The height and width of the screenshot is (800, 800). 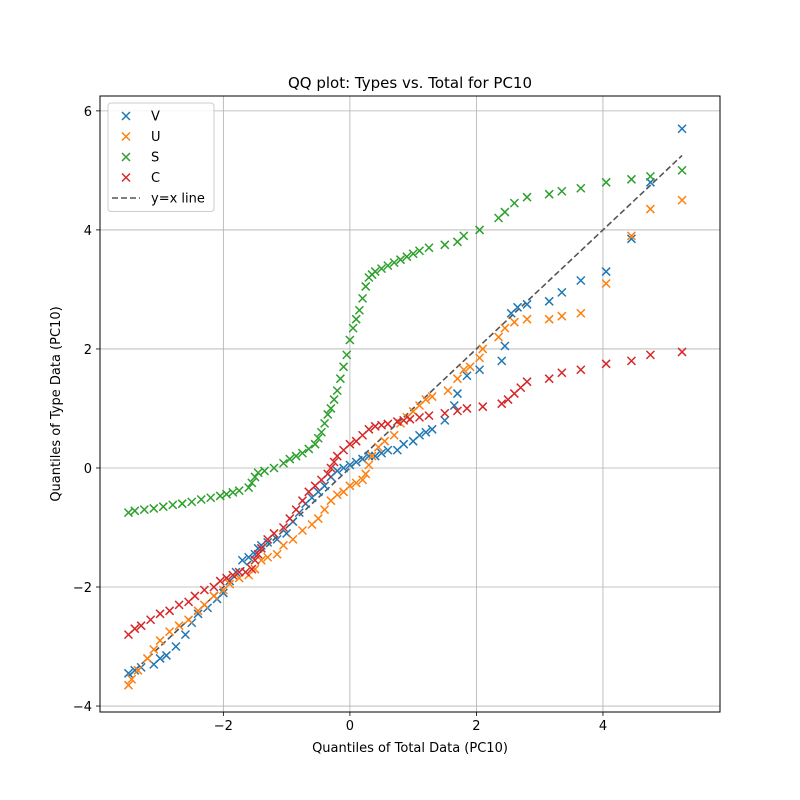 I want to click on y-tick-label: −4, so click(x=82, y=707).